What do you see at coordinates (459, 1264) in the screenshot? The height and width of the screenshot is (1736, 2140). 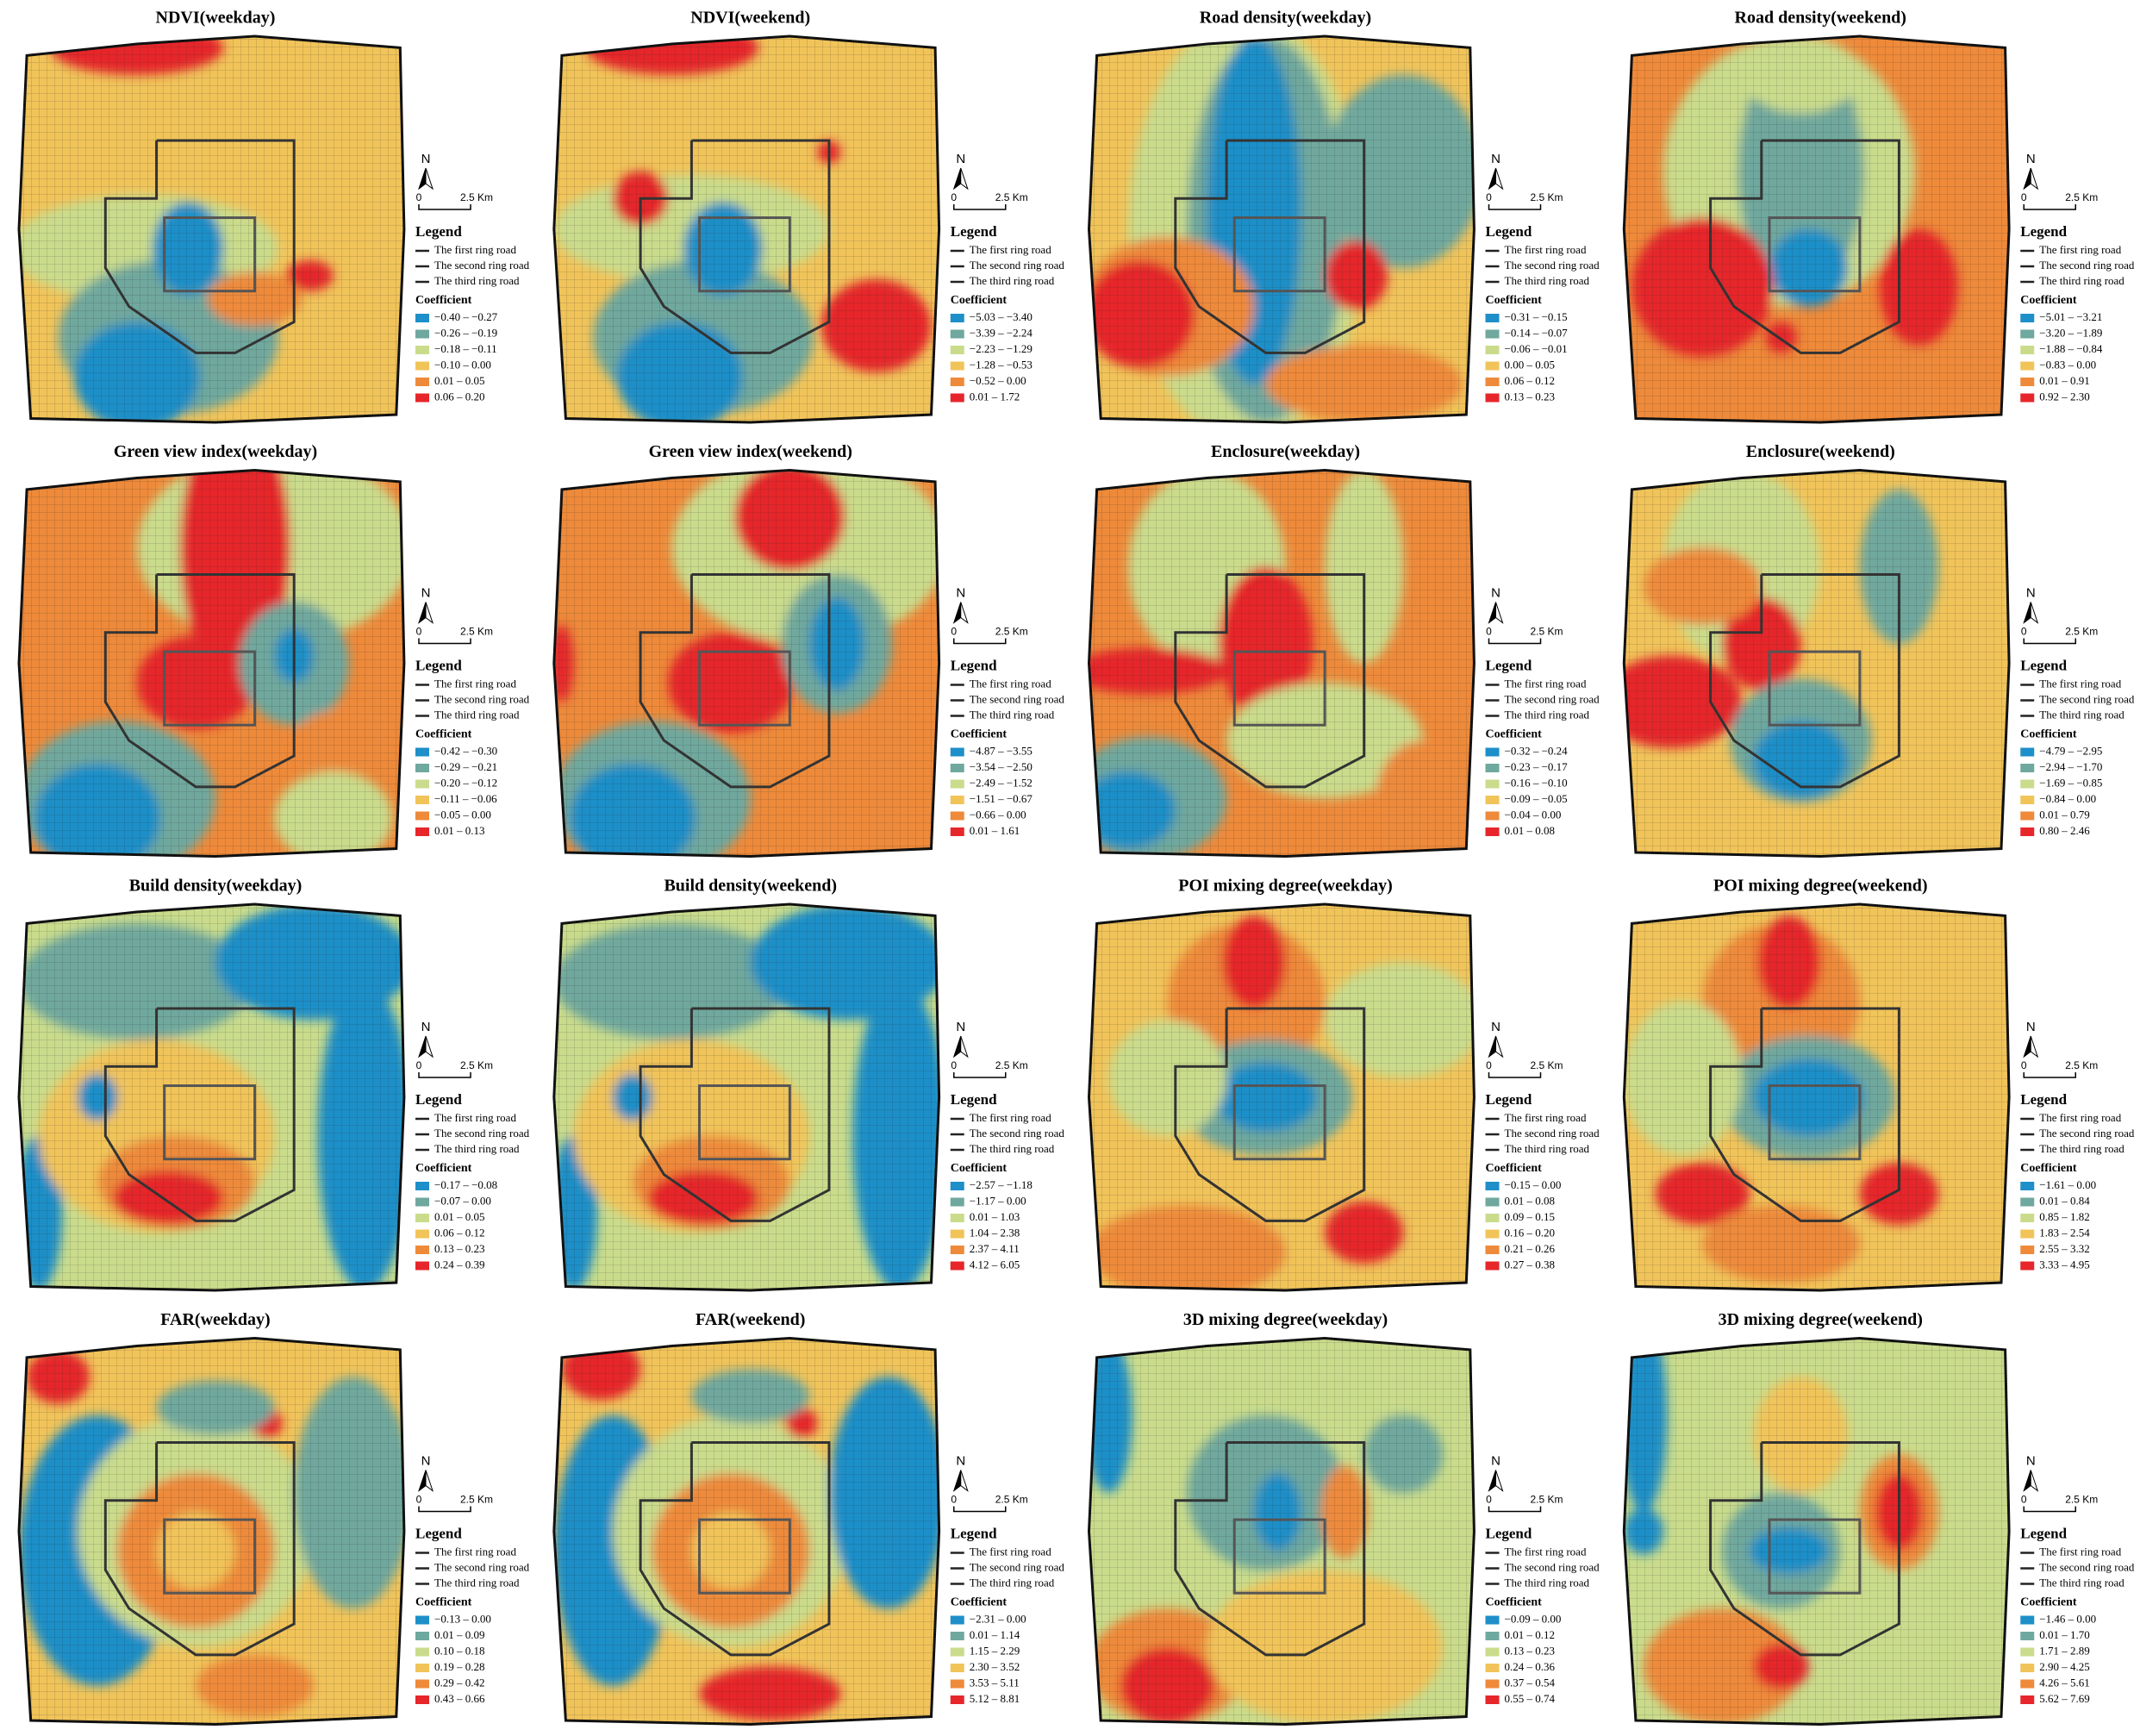 I see `class-label: 0.24 – 0.39` at bounding box center [459, 1264].